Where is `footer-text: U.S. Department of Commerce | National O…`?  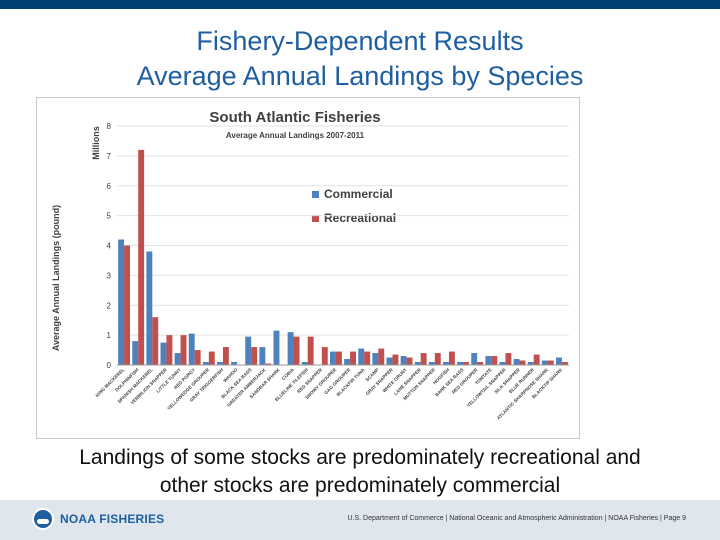
footer-text: U.S. Department of Commerce | National O… is located at coordinates (517, 518).